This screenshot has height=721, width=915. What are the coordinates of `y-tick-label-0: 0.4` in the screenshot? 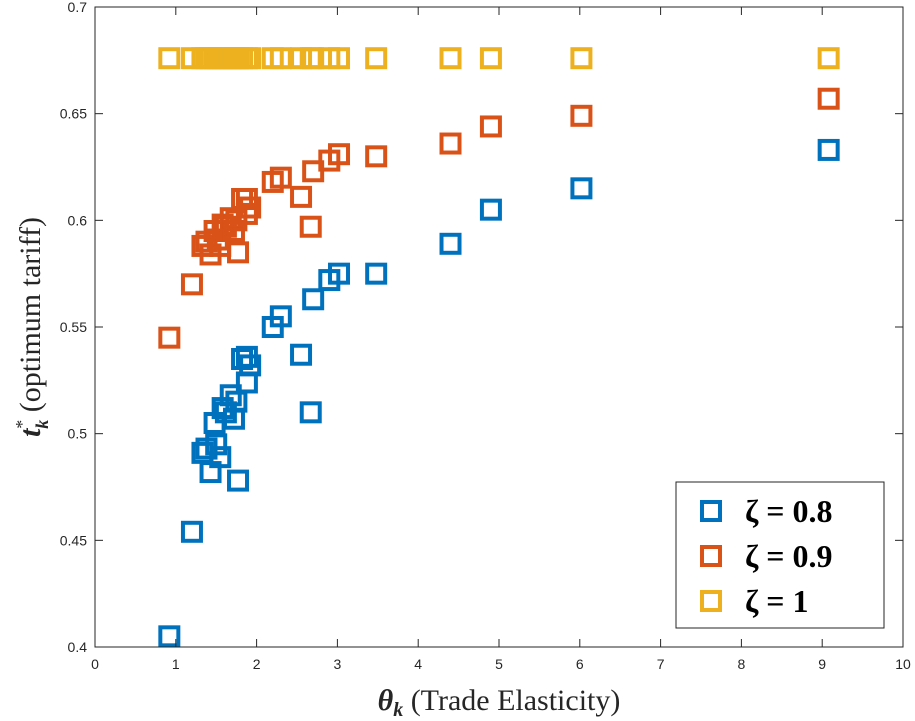 It's located at (78, 647).